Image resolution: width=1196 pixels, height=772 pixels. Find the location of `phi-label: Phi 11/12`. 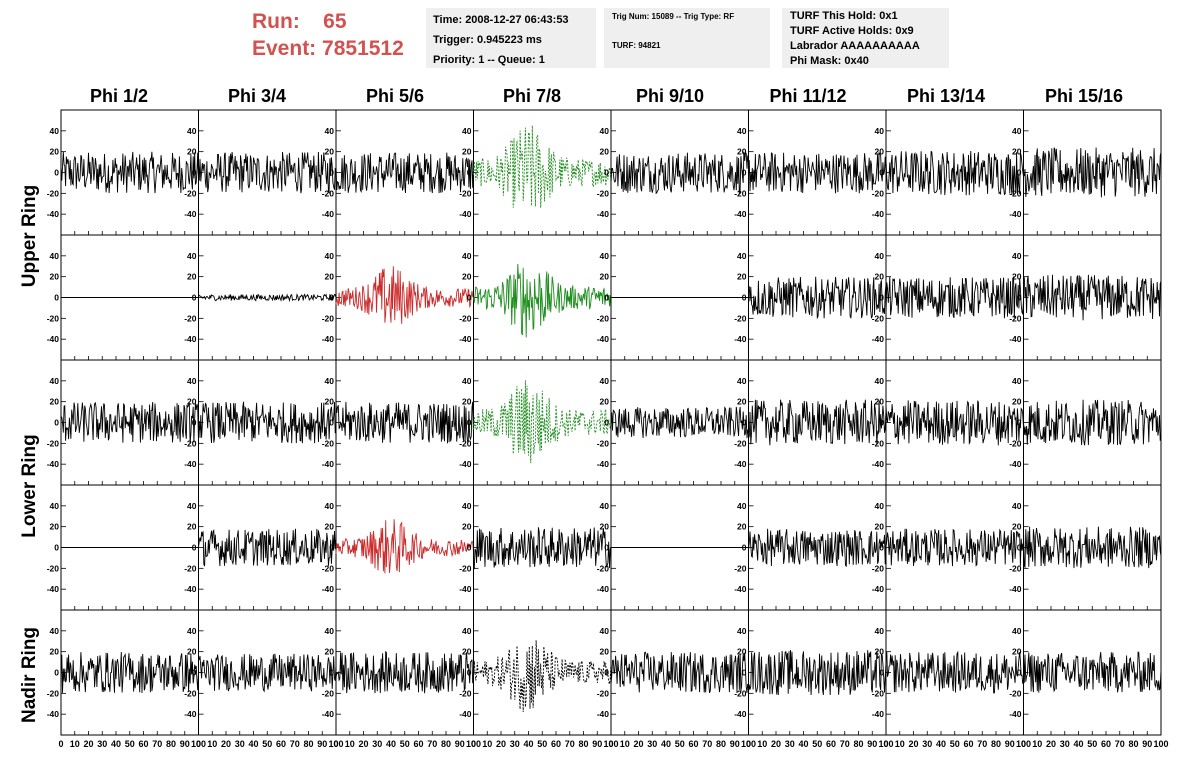

phi-label: Phi 11/12 is located at coordinates (808, 96).